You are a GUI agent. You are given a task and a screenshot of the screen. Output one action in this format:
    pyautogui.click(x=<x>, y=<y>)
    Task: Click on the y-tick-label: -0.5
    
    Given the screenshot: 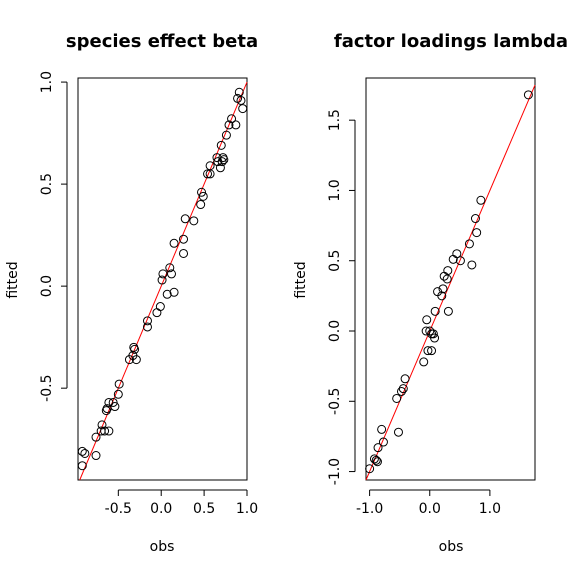 What is the action you would take?
    pyautogui.click(x=335, y=401)
    